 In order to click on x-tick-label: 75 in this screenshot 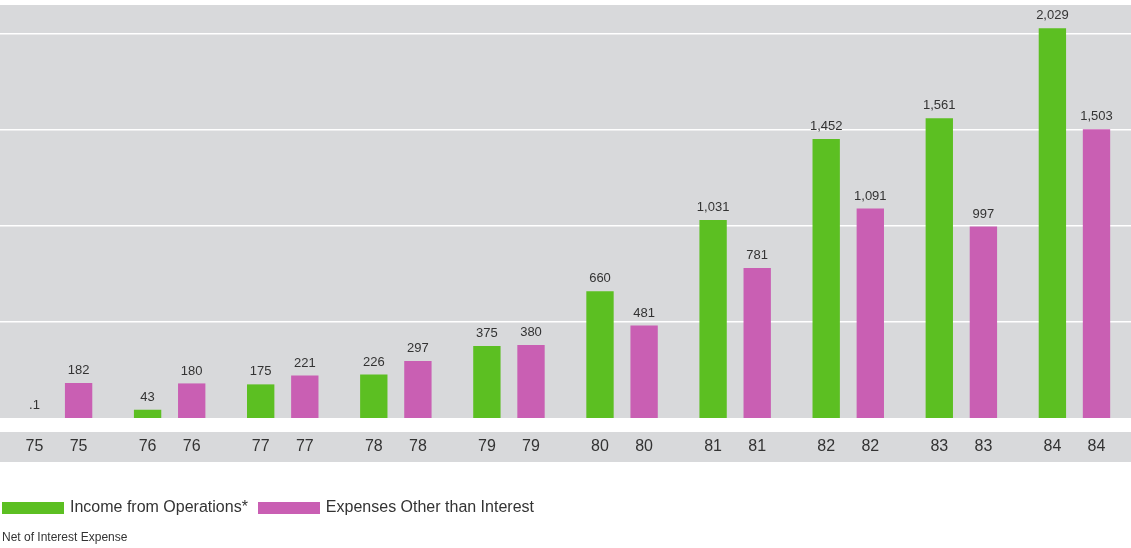, I will do `click(34, 446)`.